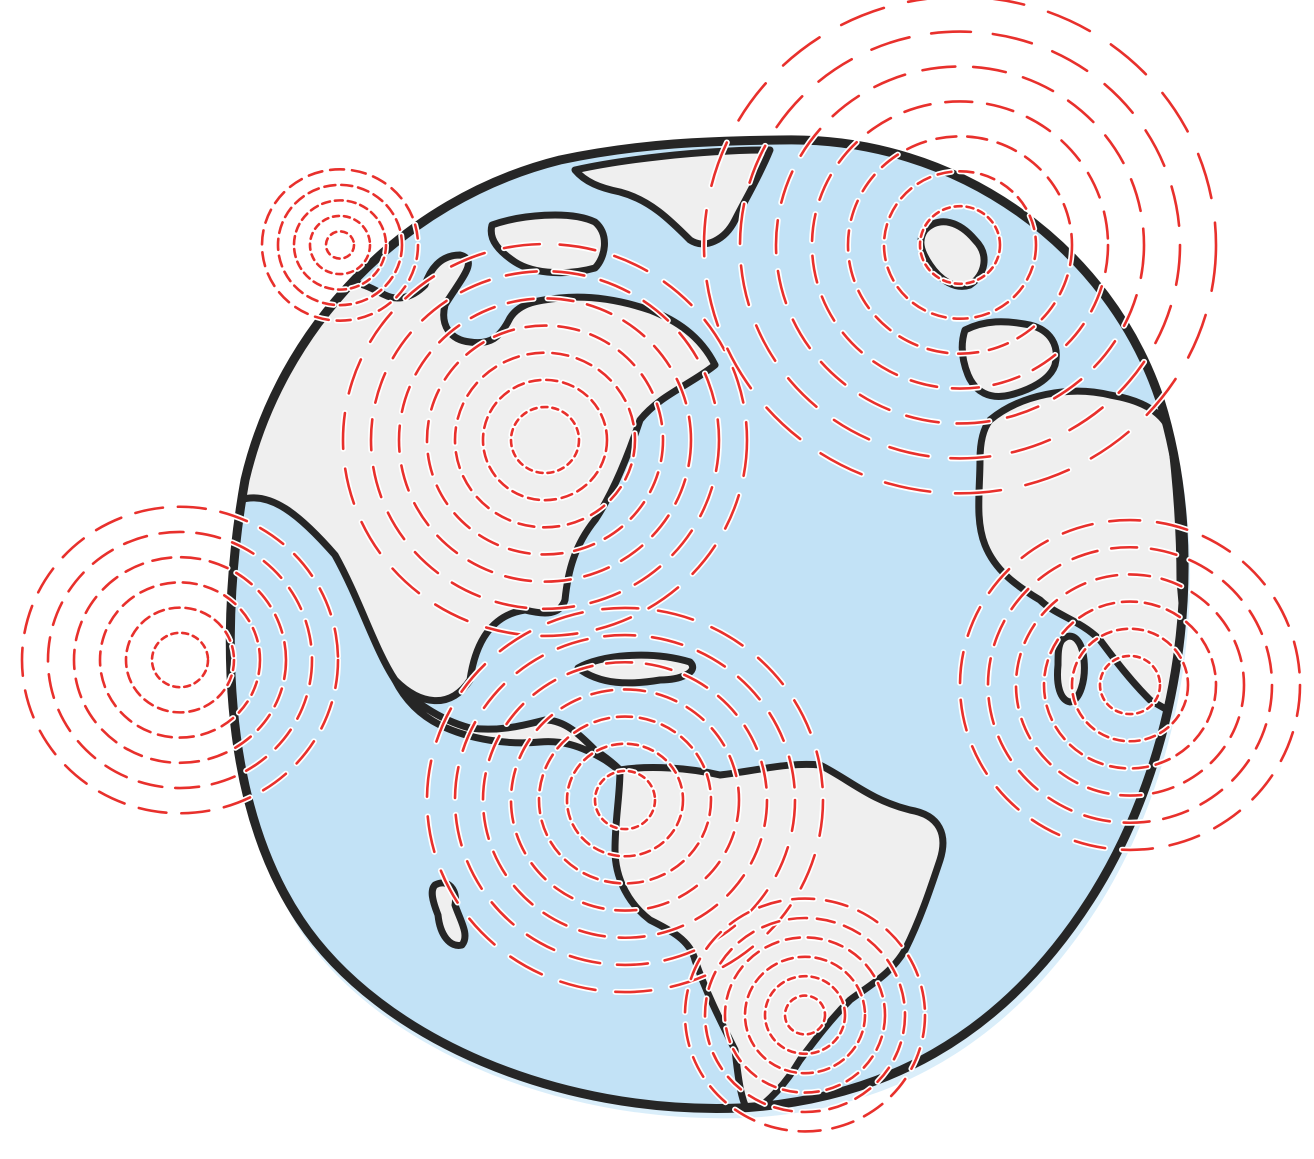  What do you see at coordinates (672, 197) in the screenshot?
I see `greenland-landmass` at bounding box center [672, 197].